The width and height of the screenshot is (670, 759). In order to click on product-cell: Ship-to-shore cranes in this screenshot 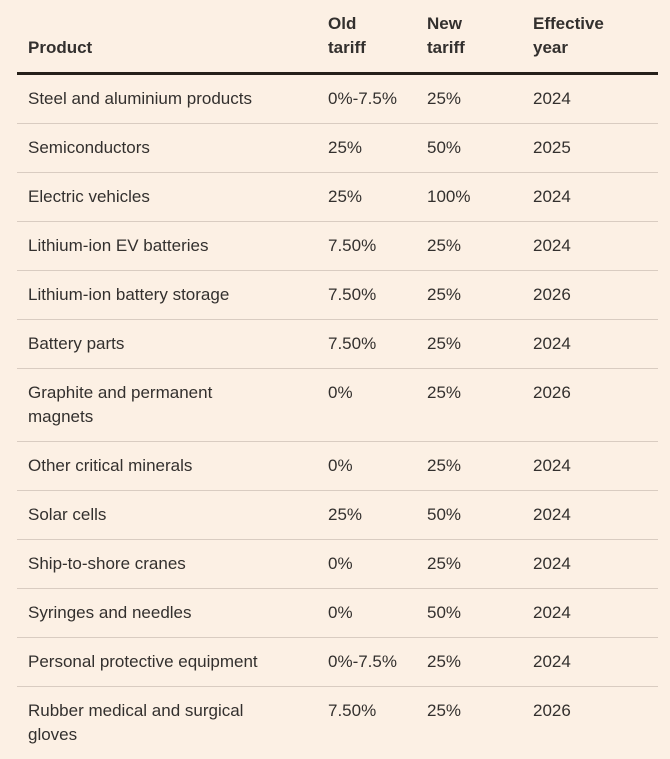, I will do `click(172, 564)`.